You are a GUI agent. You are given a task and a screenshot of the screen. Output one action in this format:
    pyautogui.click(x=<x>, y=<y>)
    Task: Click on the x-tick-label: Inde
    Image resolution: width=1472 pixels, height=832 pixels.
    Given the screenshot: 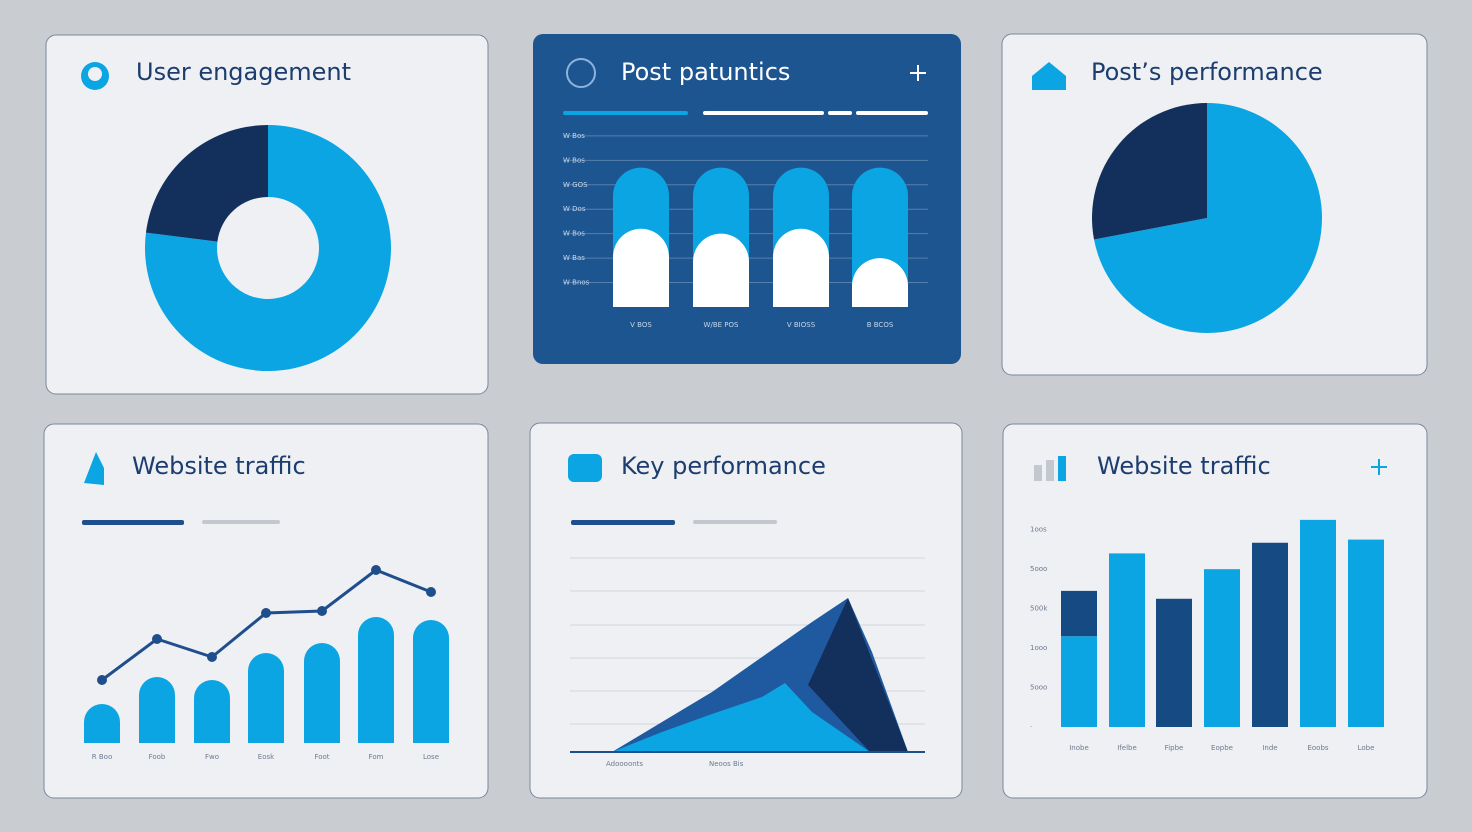 What is the action you would take?
    pyautogui.click(x=1269, y=748)
    